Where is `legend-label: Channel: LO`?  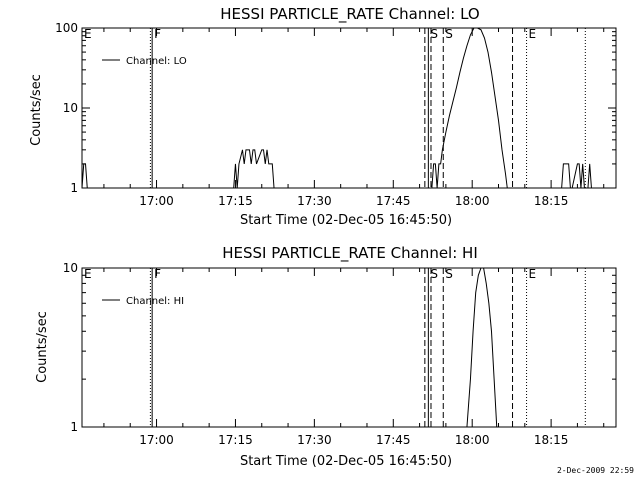
legend-label: Channel: LO is located at coordinates (156, 61).